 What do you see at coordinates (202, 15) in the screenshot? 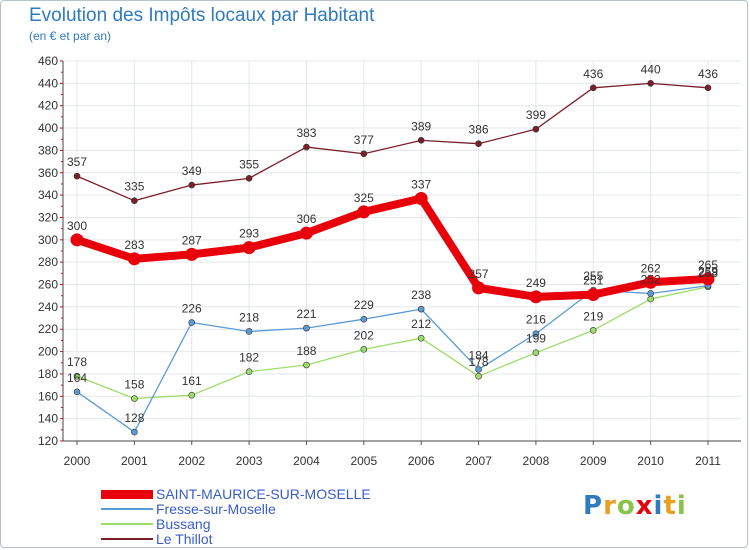
I see `chart-title: Evolution des Impôts locaux par Habitant` at bounding box center [202, 15].